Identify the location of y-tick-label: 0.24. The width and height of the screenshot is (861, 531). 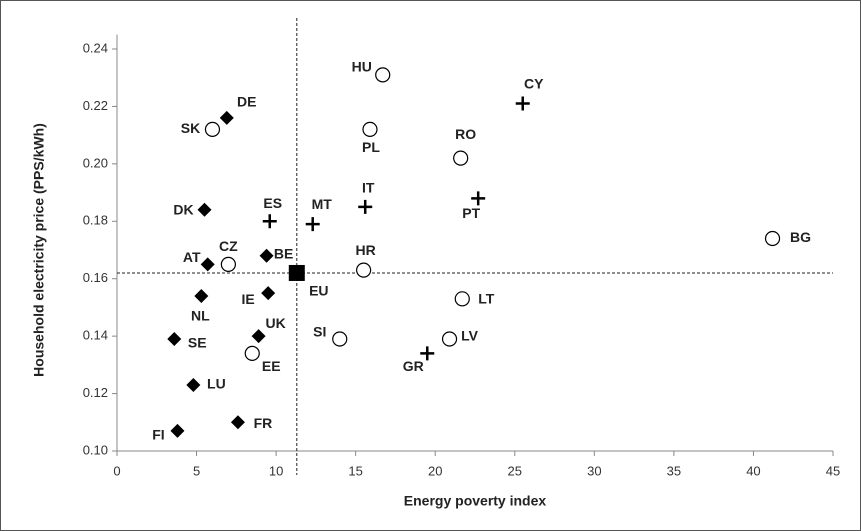
(95, 47).